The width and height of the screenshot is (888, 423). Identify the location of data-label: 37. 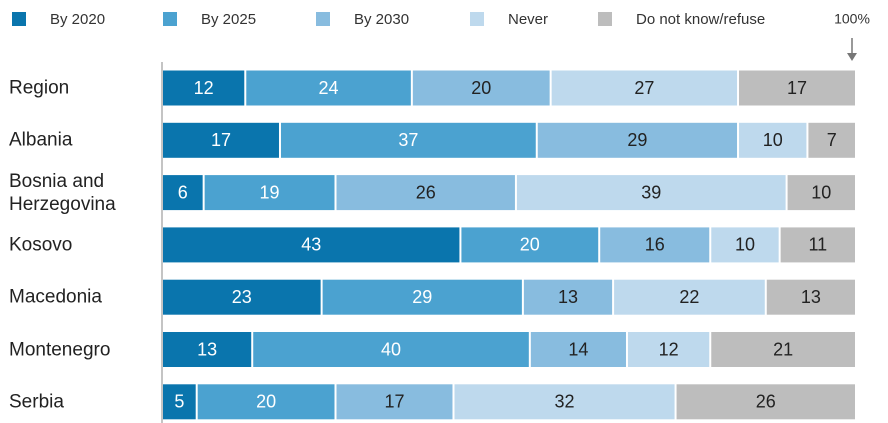
(408, 140).